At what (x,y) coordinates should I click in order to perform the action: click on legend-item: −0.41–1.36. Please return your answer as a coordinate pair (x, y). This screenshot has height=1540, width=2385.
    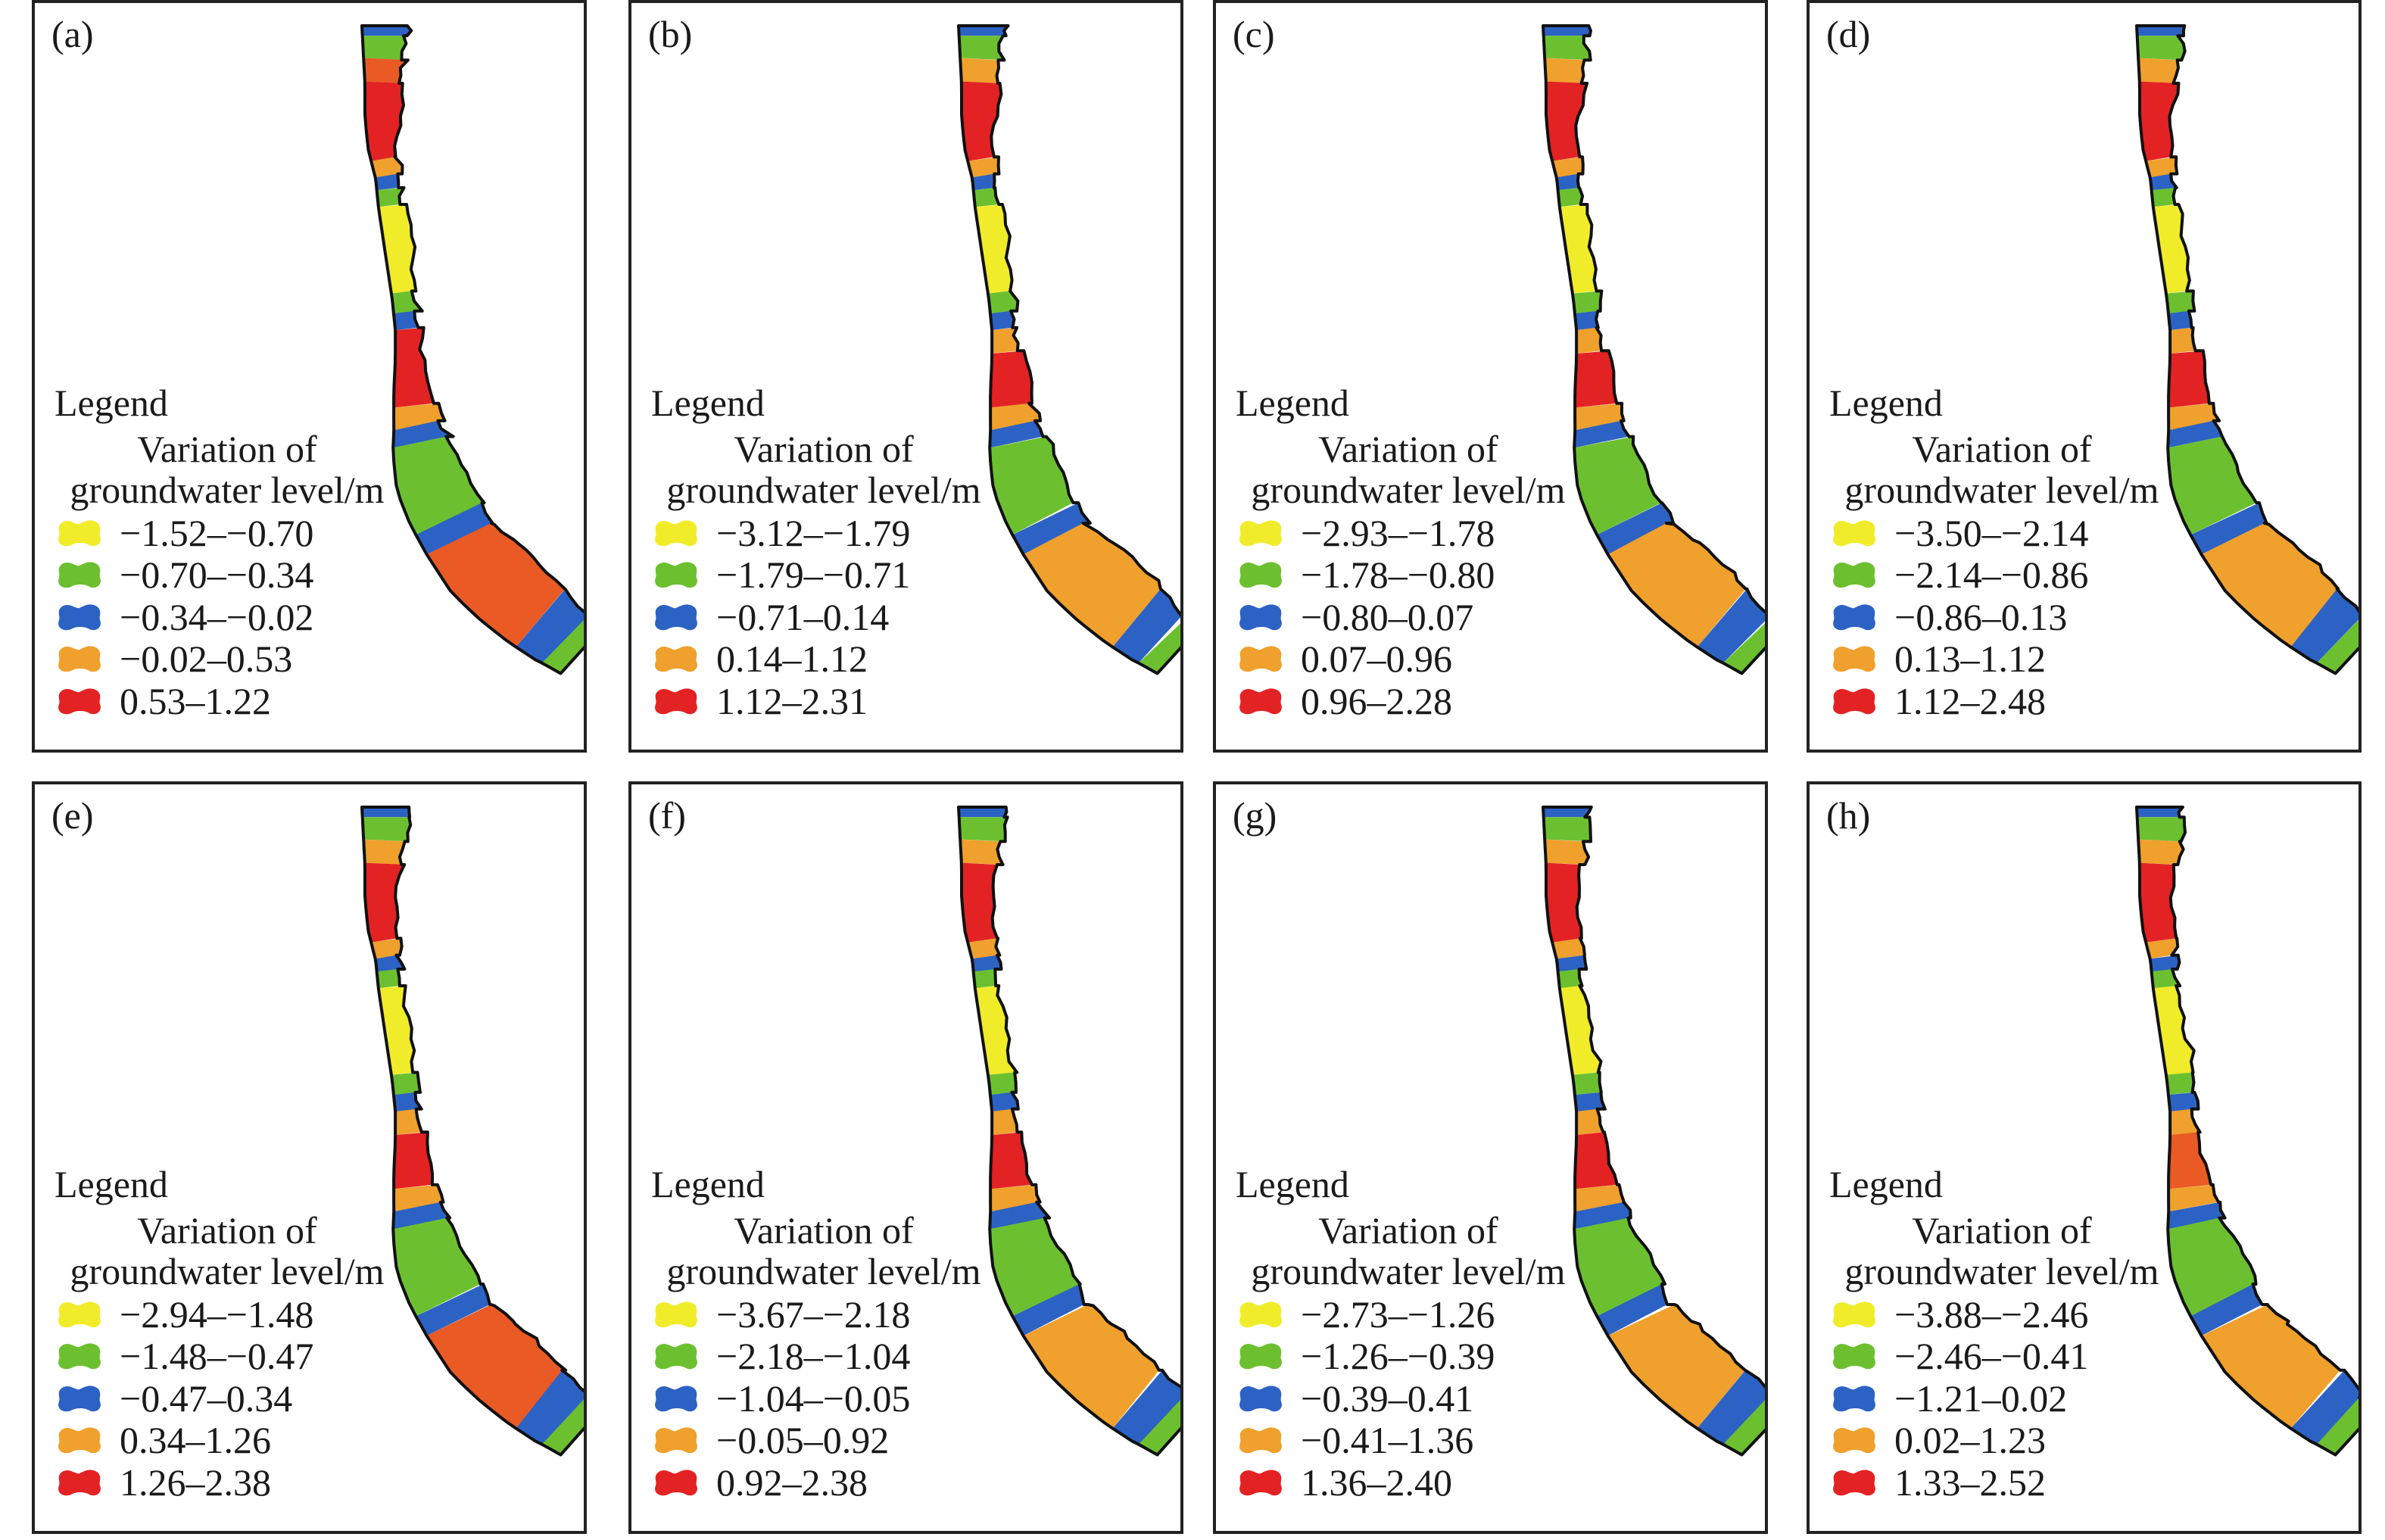
    Looking at the image, I should click on (1408, 1441).